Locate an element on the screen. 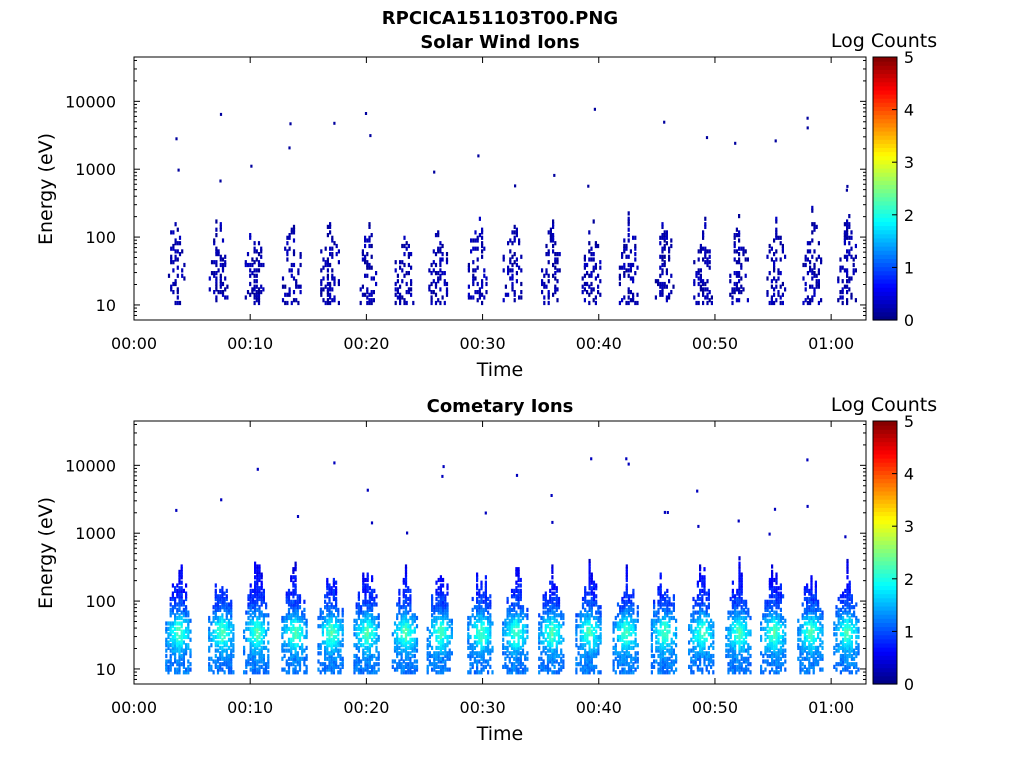  colorbar-segment is located at coordinates (885, 281).